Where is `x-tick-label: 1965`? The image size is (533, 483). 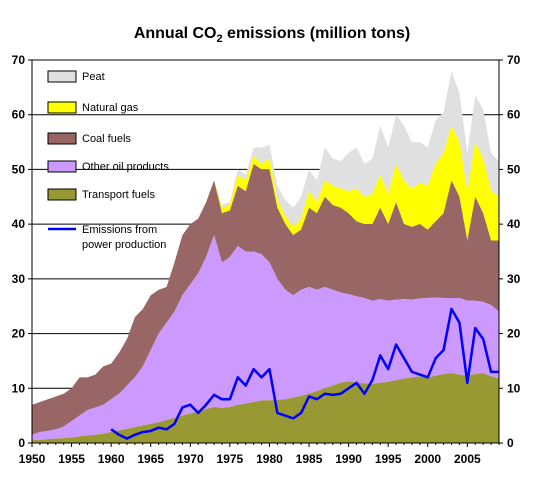 x-tick-label: 1965 is located at coordinates (150, 459).